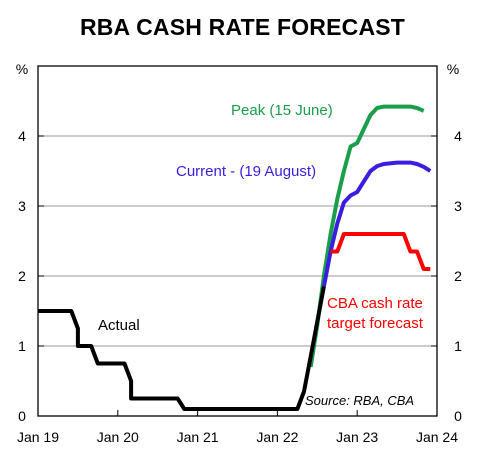  Describe the element at coordinates (38, 437) in the screenshot. I see `x-tick-label: Jan 19` at that location.